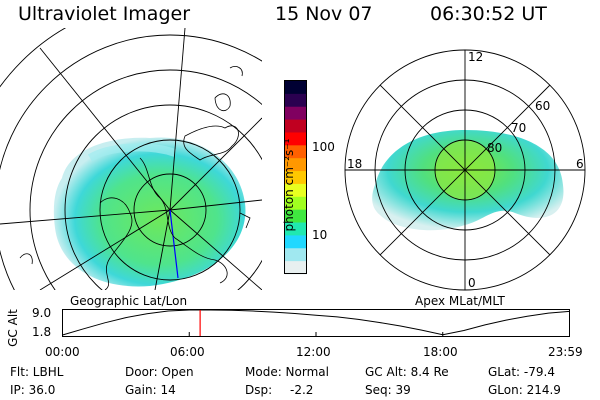 This screenshot has width=600, height=400. Describe the element at coordinates (494, 148) in the screenshot. I see `mlat-label-80: 80` at that location.